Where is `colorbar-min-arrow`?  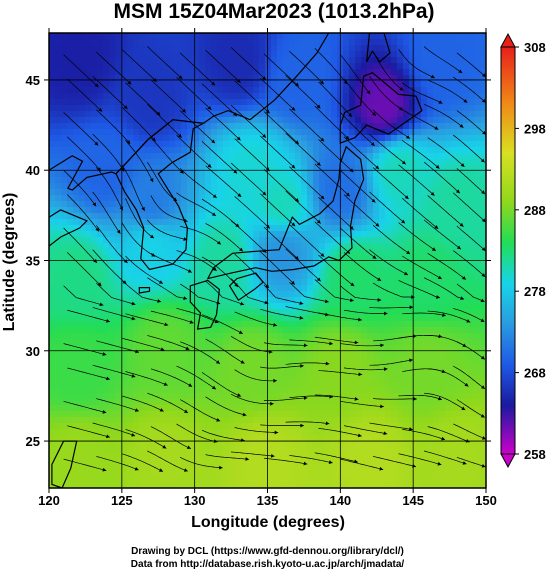 colorbar-min-arrow is located at coordinates (508, 461).